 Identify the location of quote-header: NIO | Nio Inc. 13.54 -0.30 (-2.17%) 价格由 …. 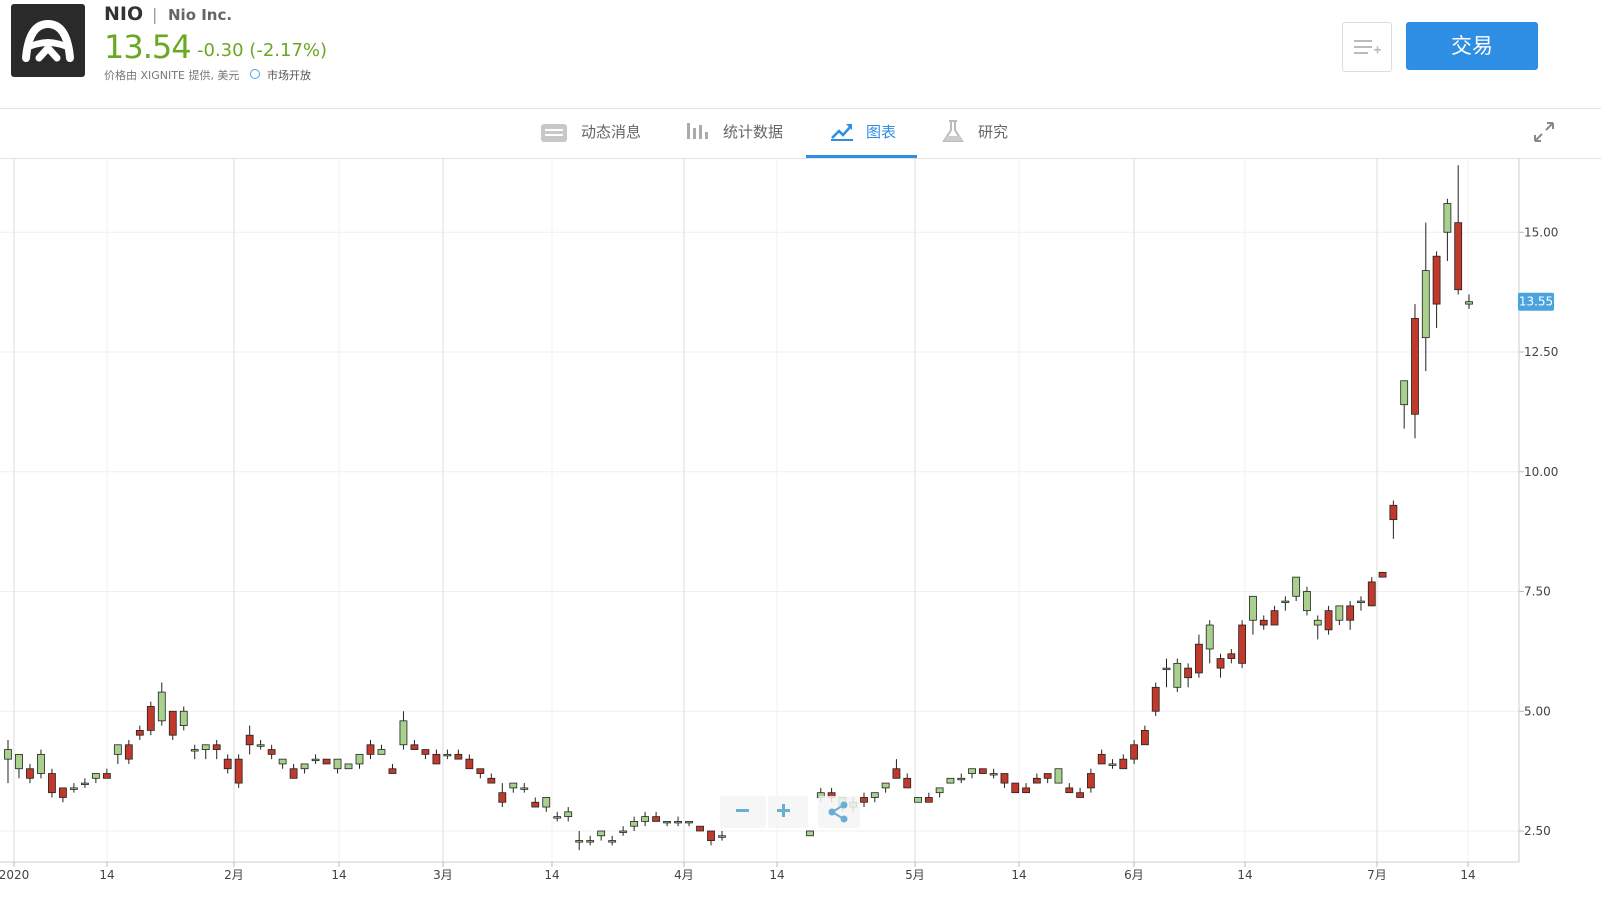
(800, 54).